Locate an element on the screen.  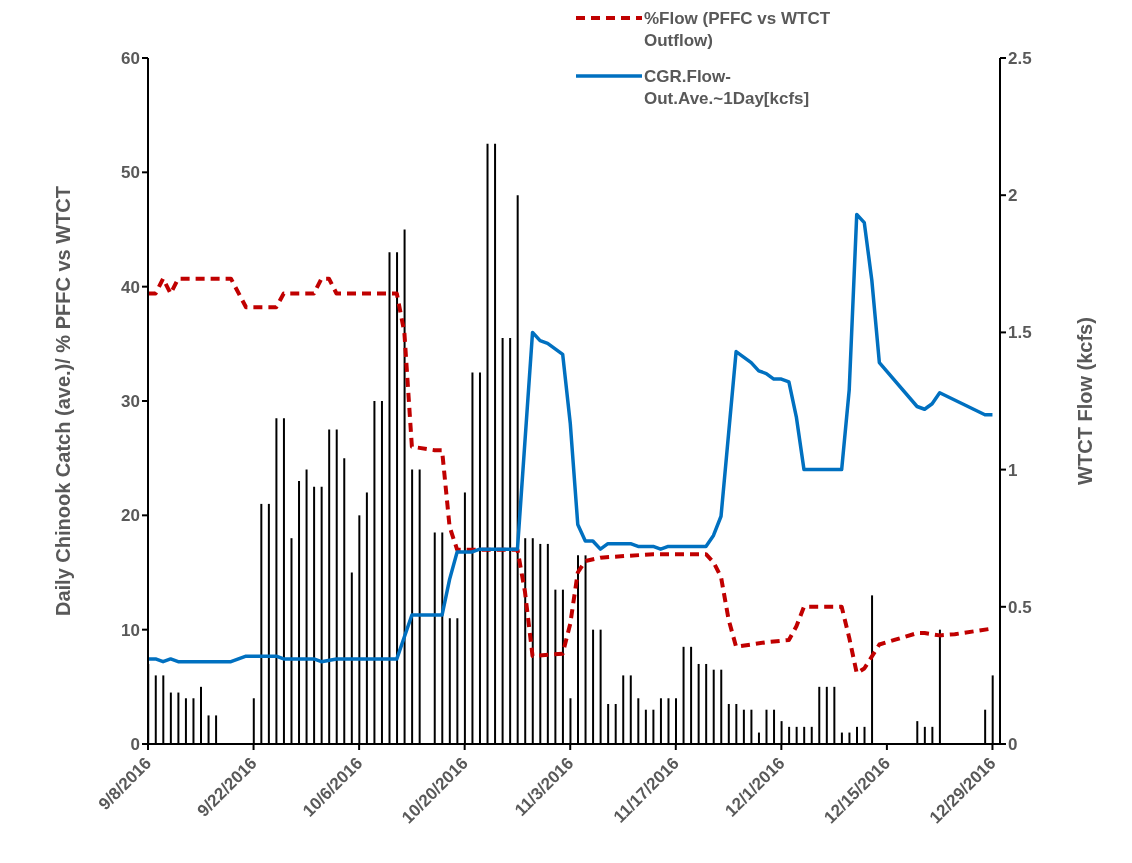
y-tick-label: 60 is located at coordinates (130, 59).